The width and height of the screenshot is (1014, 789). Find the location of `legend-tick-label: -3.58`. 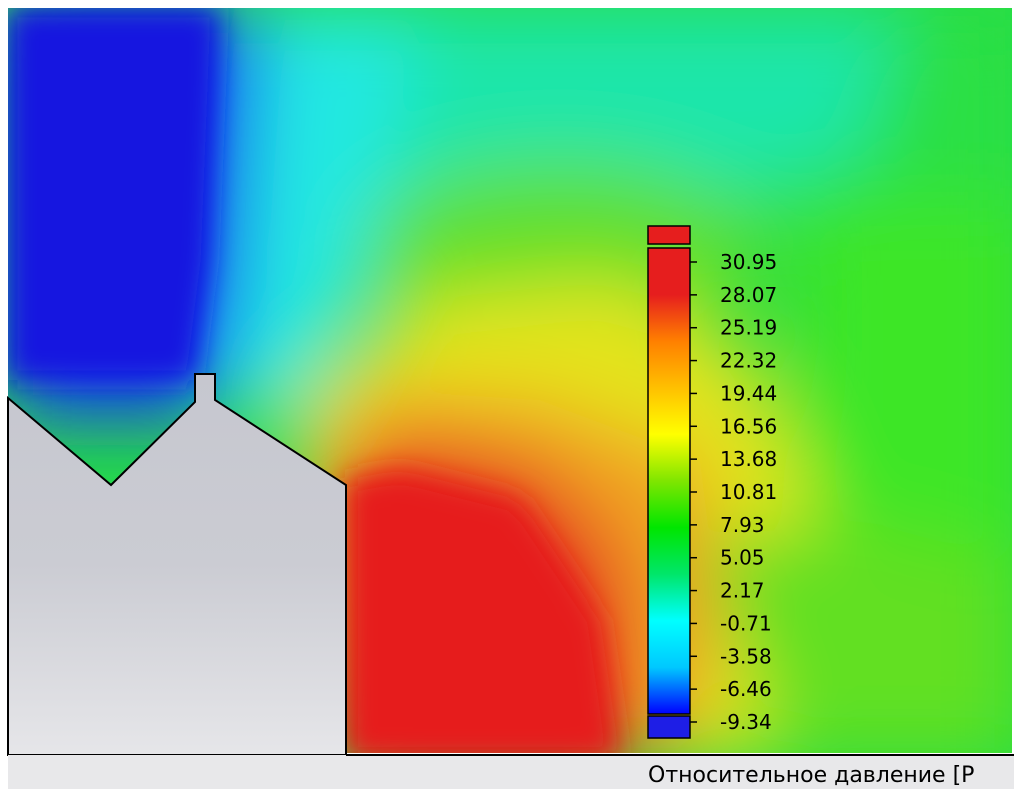

legend-tick-label: -3.58 is located at coordinates (746, 656).